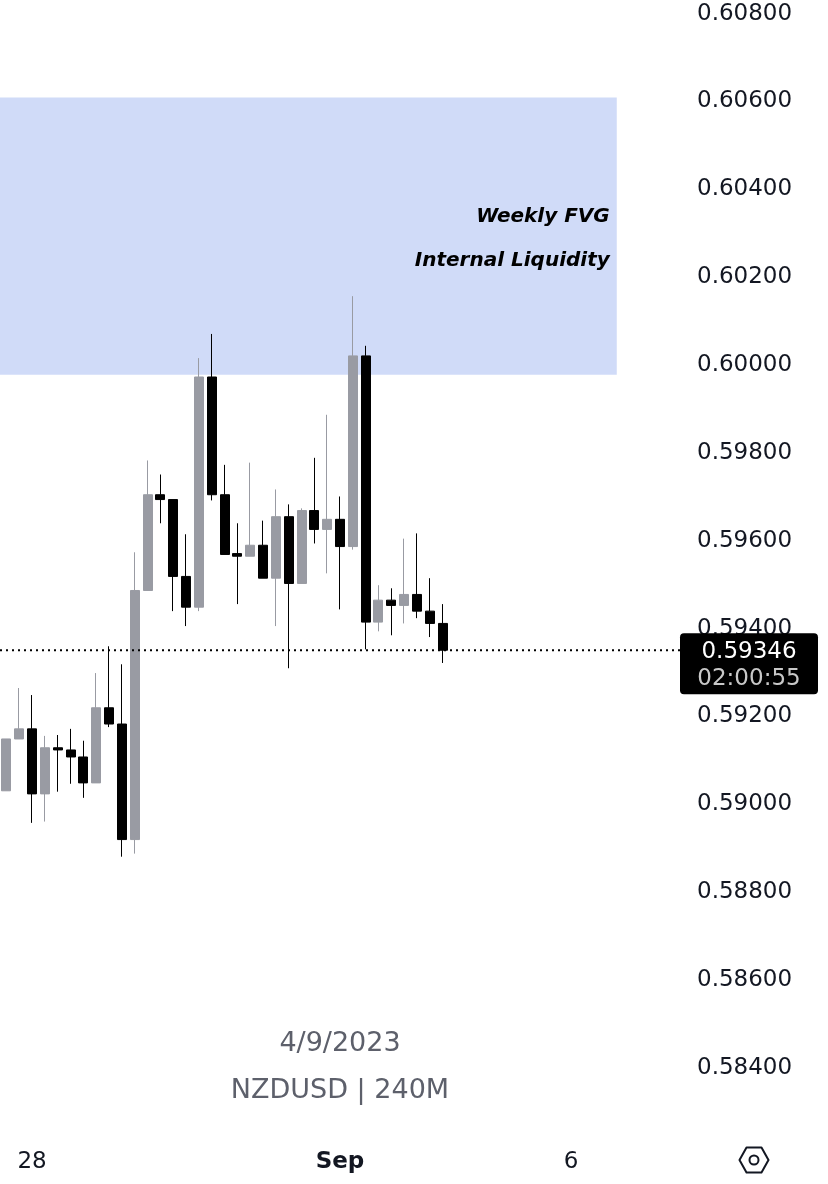  What do you see at coordinates (745, 802) in the screenshot?
I see `y-tick-label: 0.59000` at bounding box center [745, 802].